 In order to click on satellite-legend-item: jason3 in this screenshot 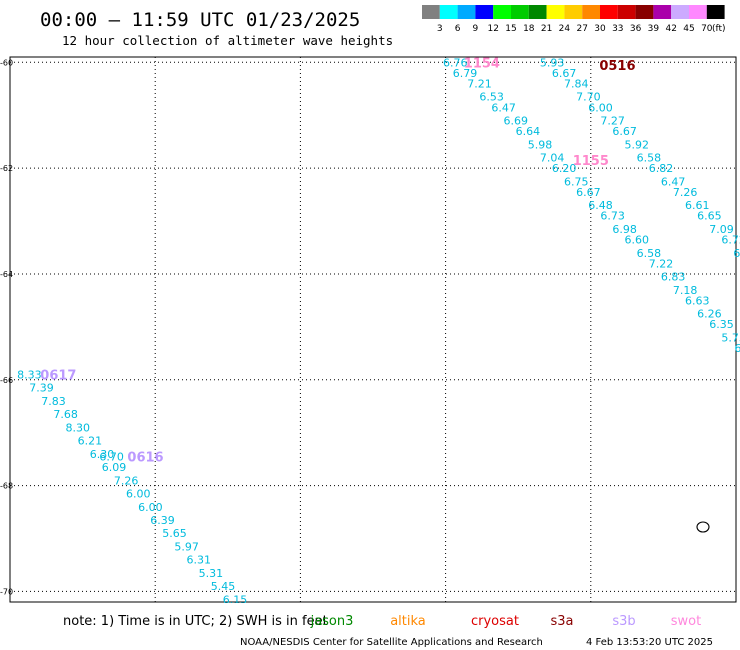, I will do `click(332, 621)`.